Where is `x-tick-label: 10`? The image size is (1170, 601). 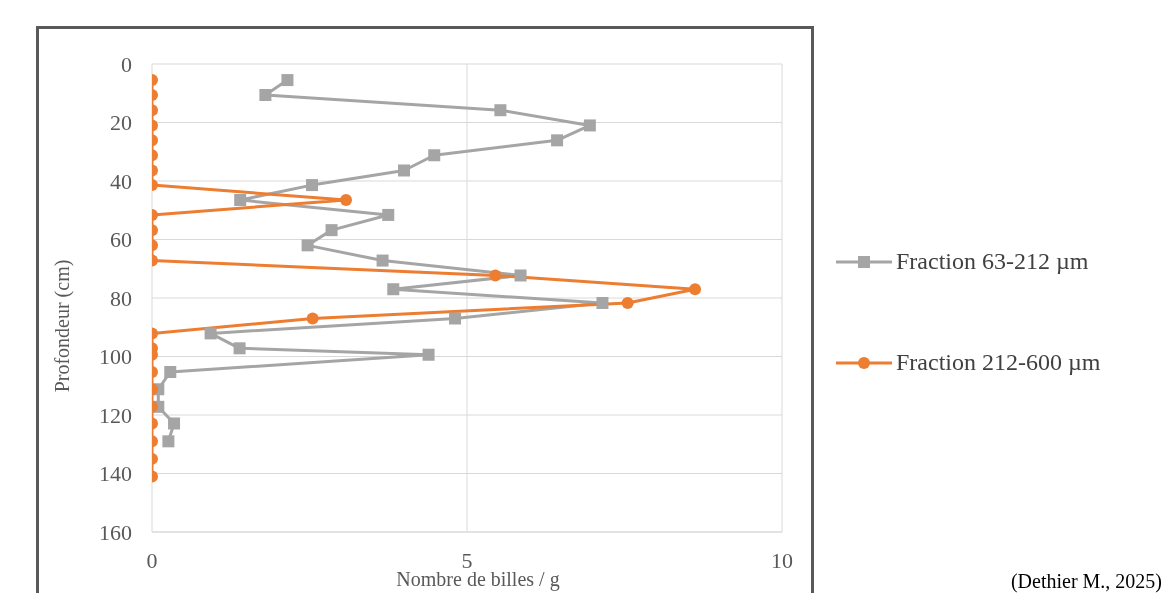
x-tick-label: 10 is located at coordinates (782, 560).